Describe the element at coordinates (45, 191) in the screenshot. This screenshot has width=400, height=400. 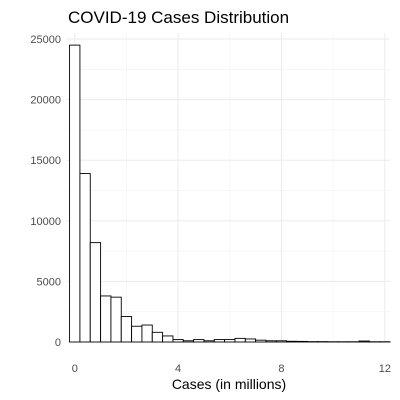
I see `y-axis-tick-labels: 0 5000 10000 15000 20000 25000` at that location.